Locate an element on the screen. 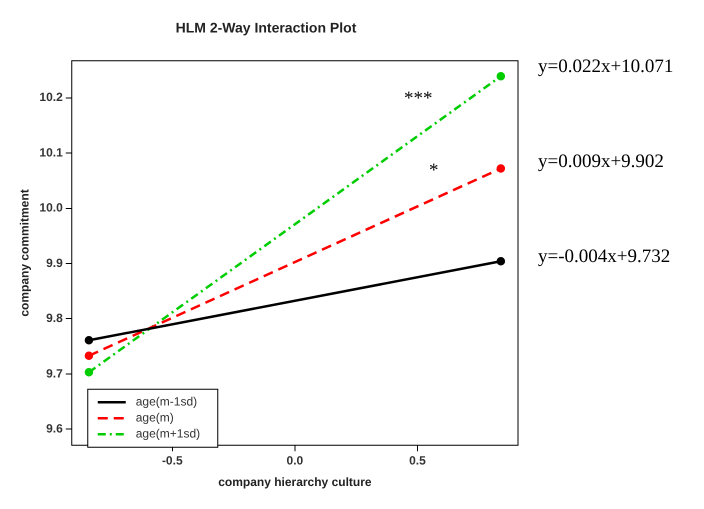 This screenshot has height=509, width=704. chart-title: HLM 2-Way Interaction Plot is located at coordinates (266, 27).